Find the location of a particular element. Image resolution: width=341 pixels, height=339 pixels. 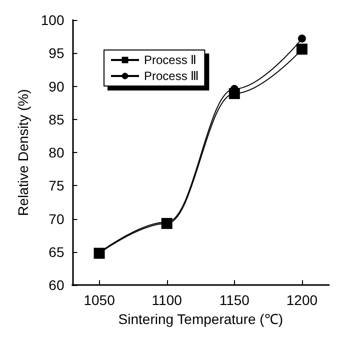

x-axis-title: Sintering Temperature (℃) is located at coordinates (200, 319).